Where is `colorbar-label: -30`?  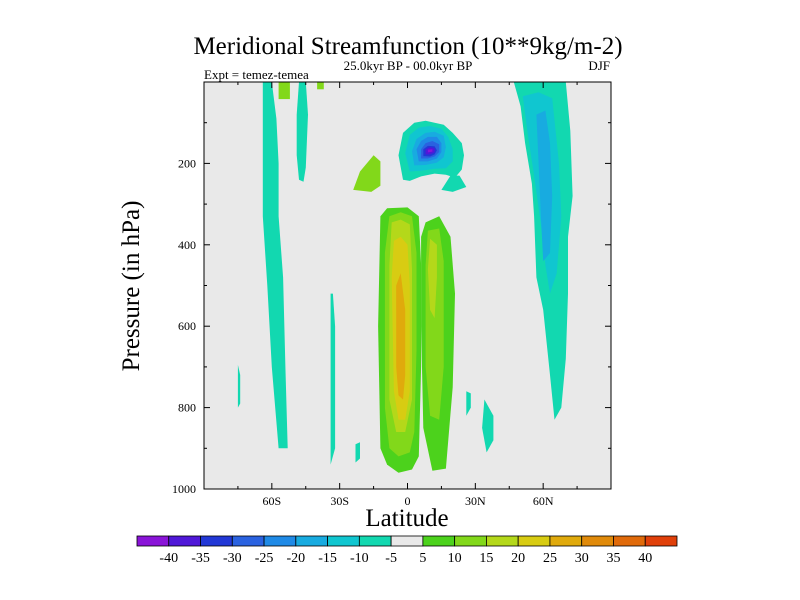
colorbar-label: -30 is located at coordinates (232, 558).